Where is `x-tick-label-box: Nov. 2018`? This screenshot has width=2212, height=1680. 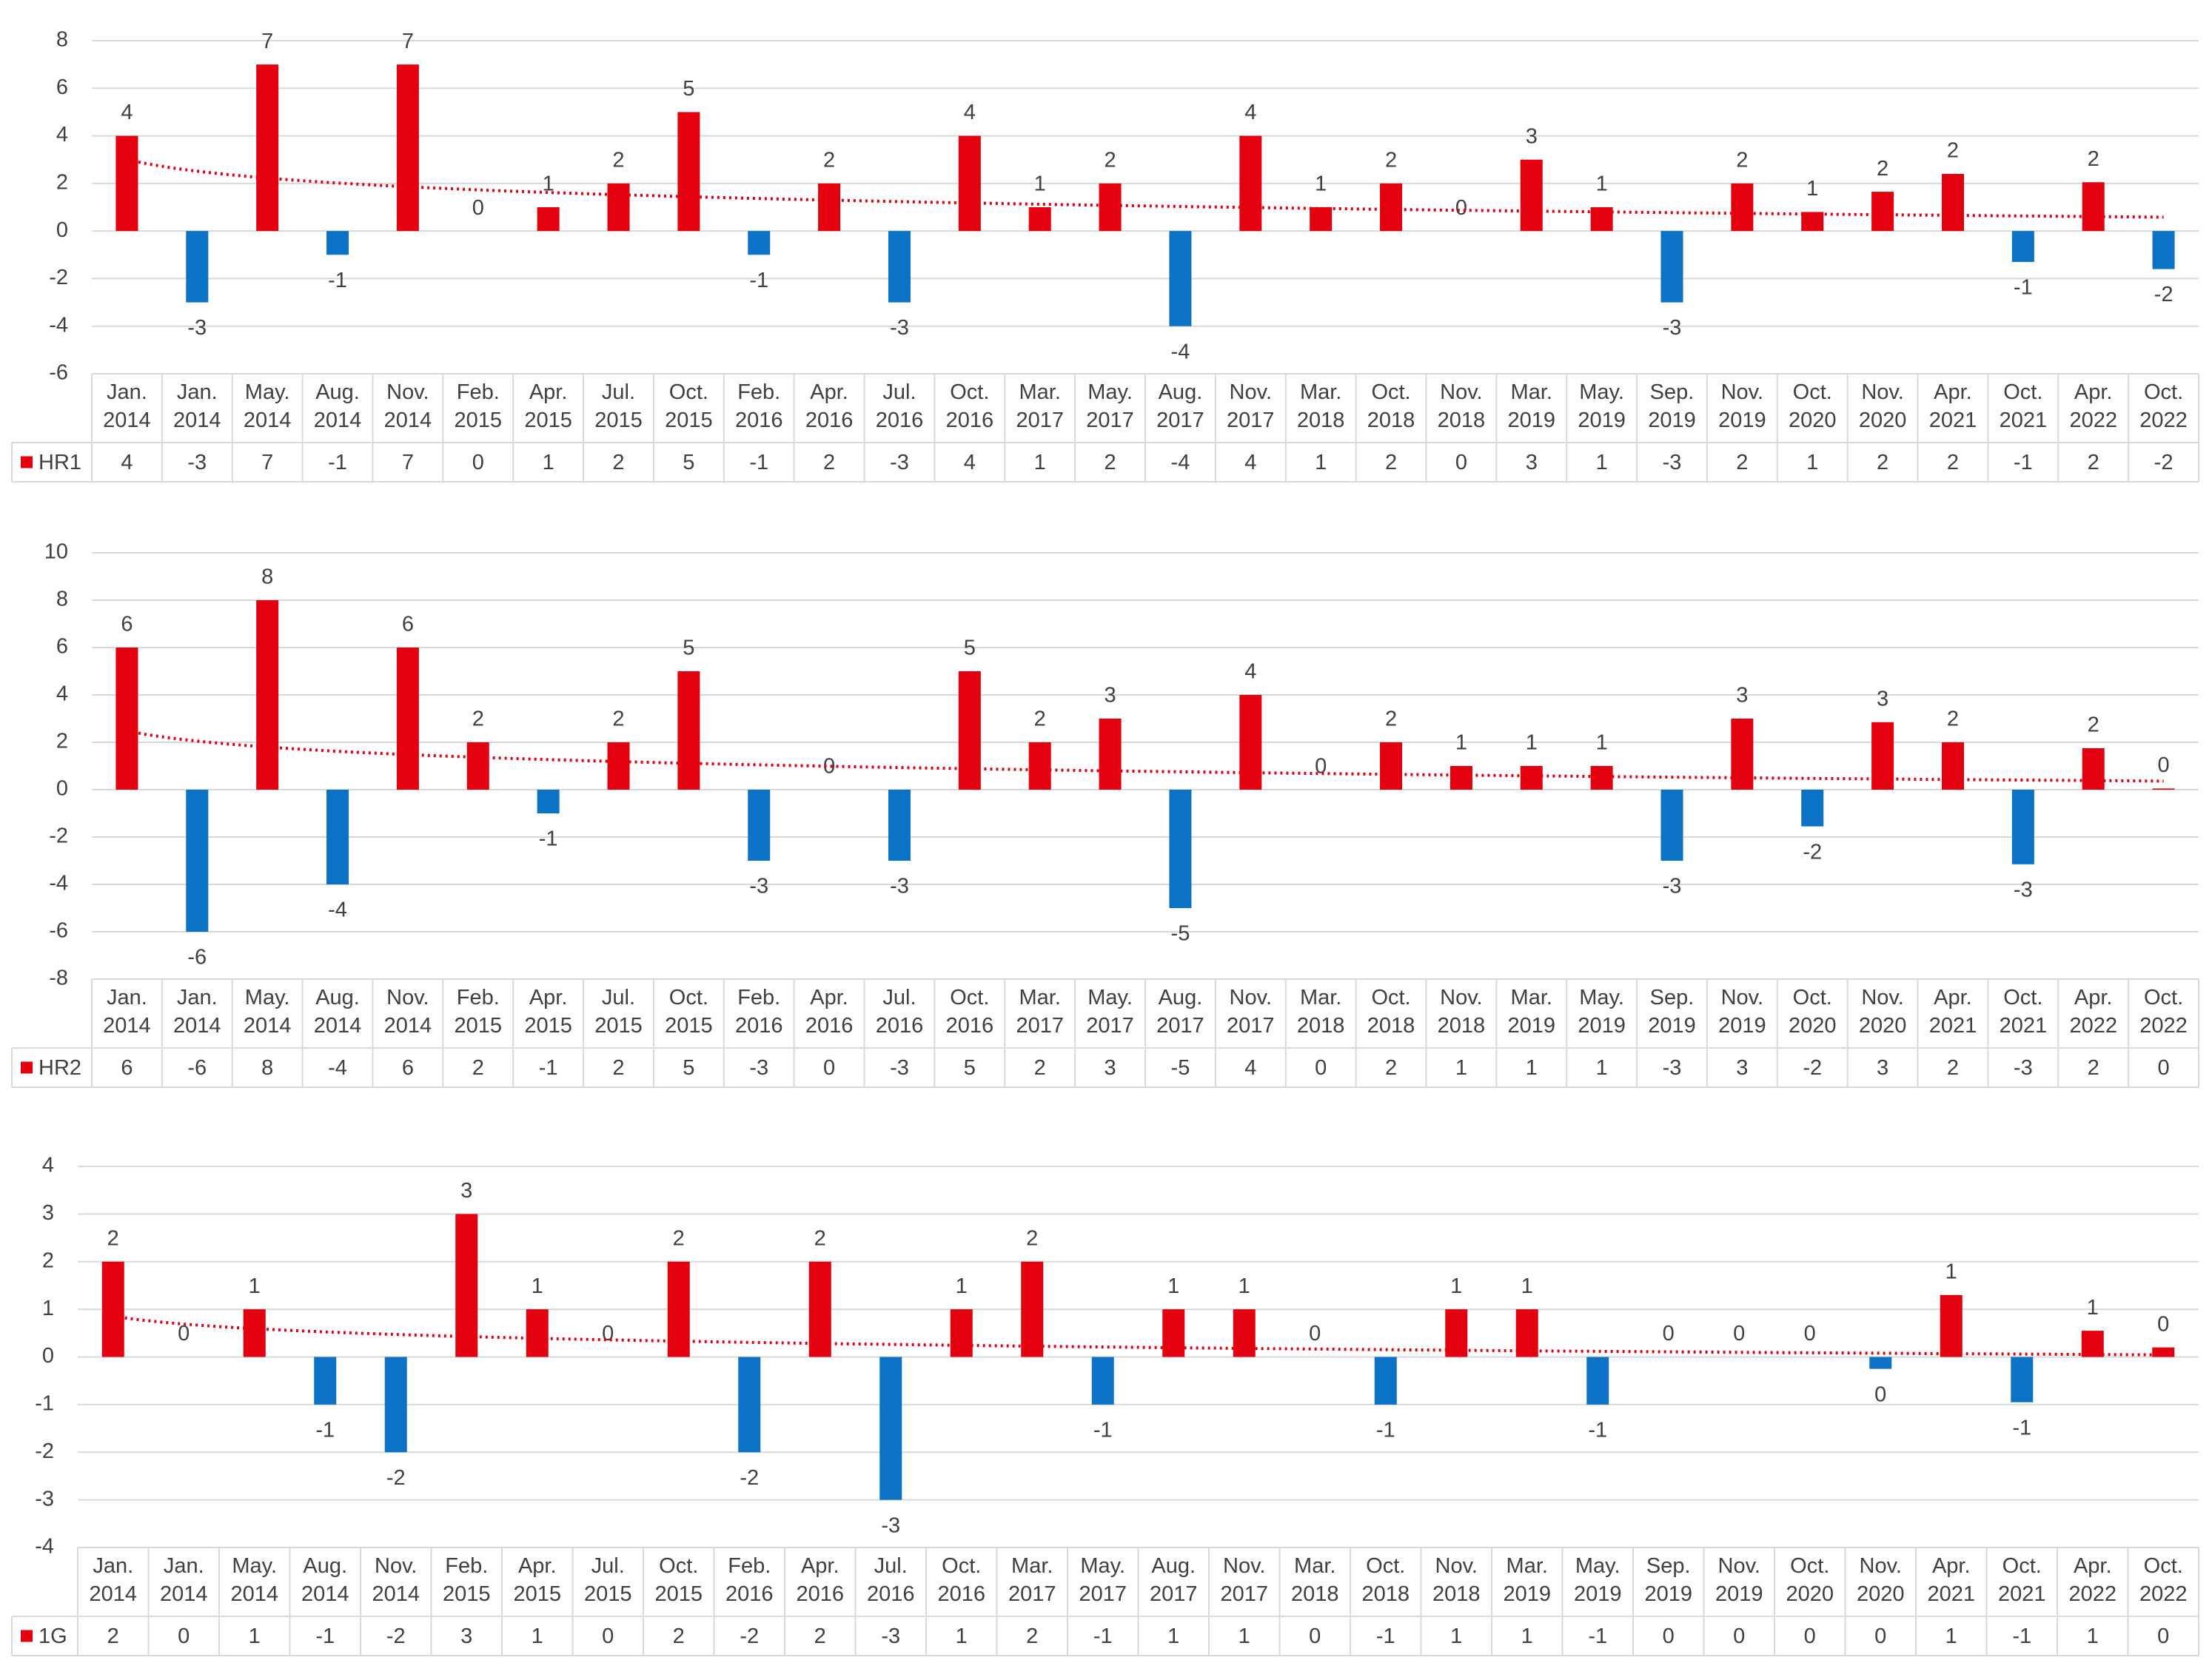 x-tick-label-box: Nov. 2018 is located at coordinates (1462, 406).